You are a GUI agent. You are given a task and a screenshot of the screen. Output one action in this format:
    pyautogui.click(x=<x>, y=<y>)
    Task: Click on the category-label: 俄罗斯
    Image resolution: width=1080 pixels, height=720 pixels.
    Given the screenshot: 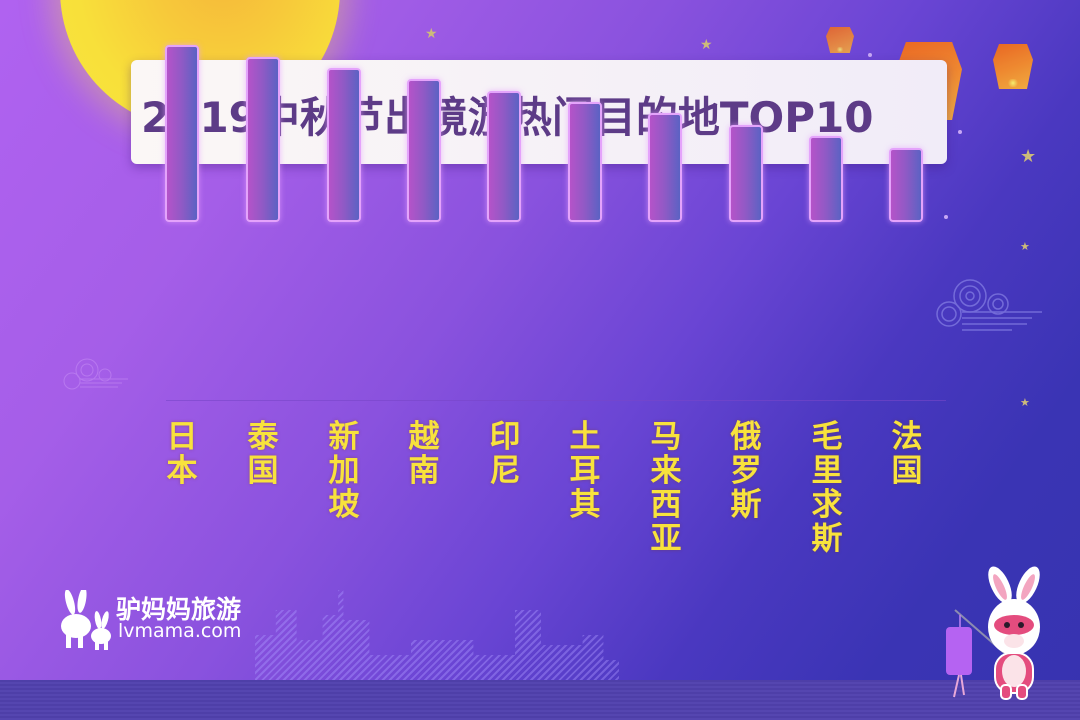 What is the action you would take?
    pyautogui.click(x=746, y=471)
    